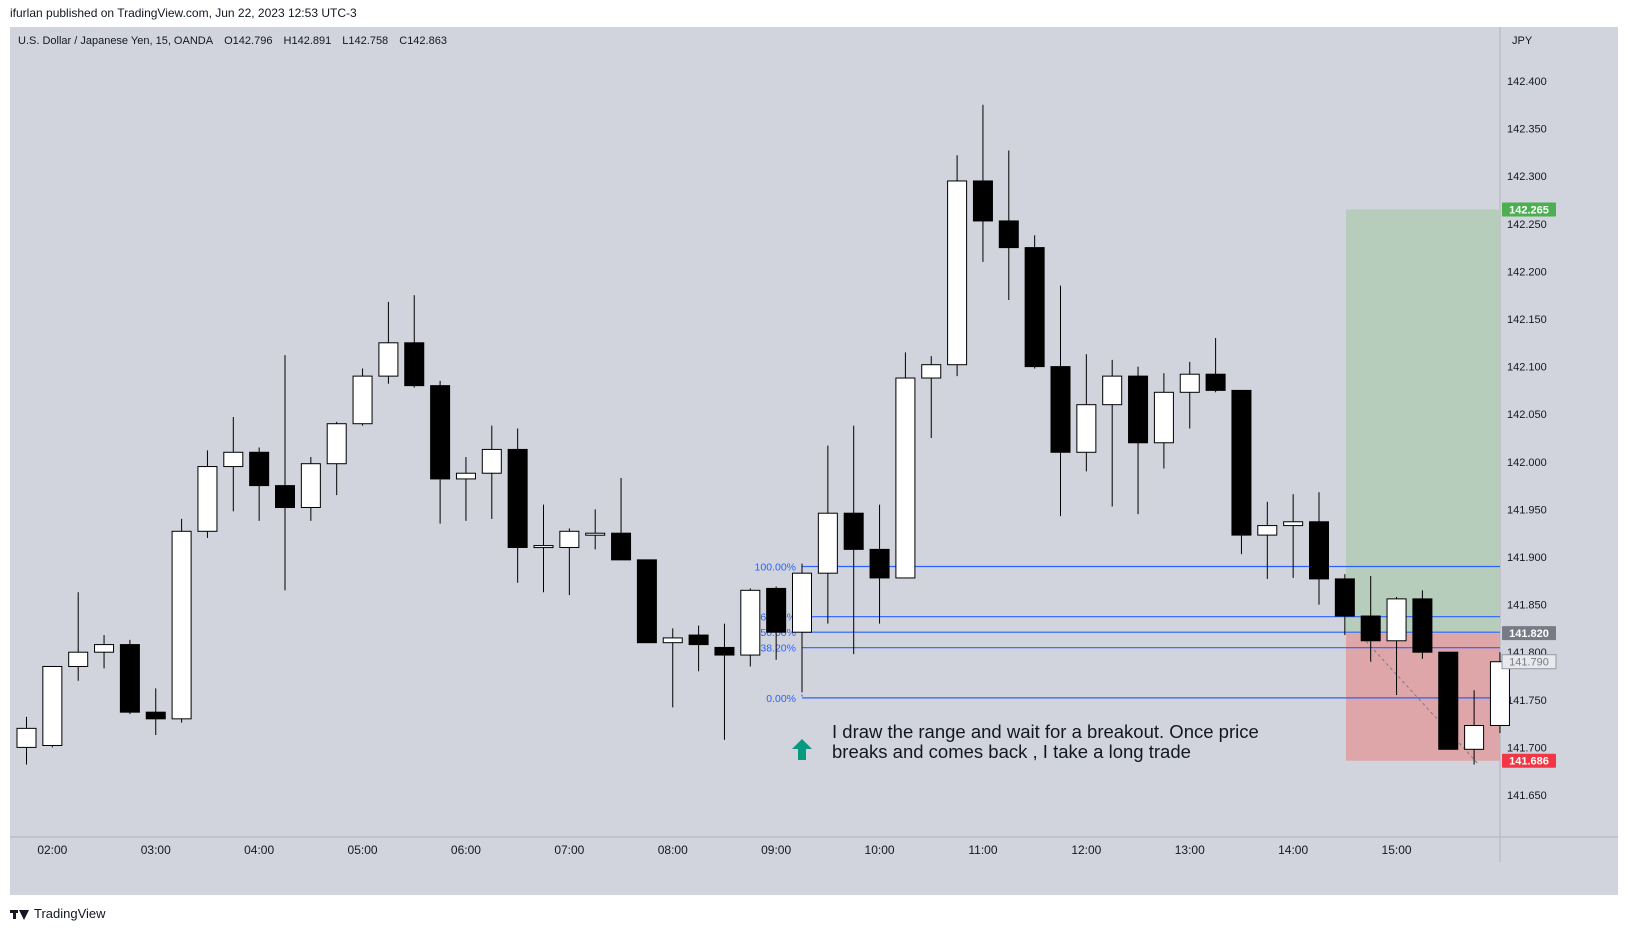  I want to click on price-tick-label: 142.000, so click(1527, 463).